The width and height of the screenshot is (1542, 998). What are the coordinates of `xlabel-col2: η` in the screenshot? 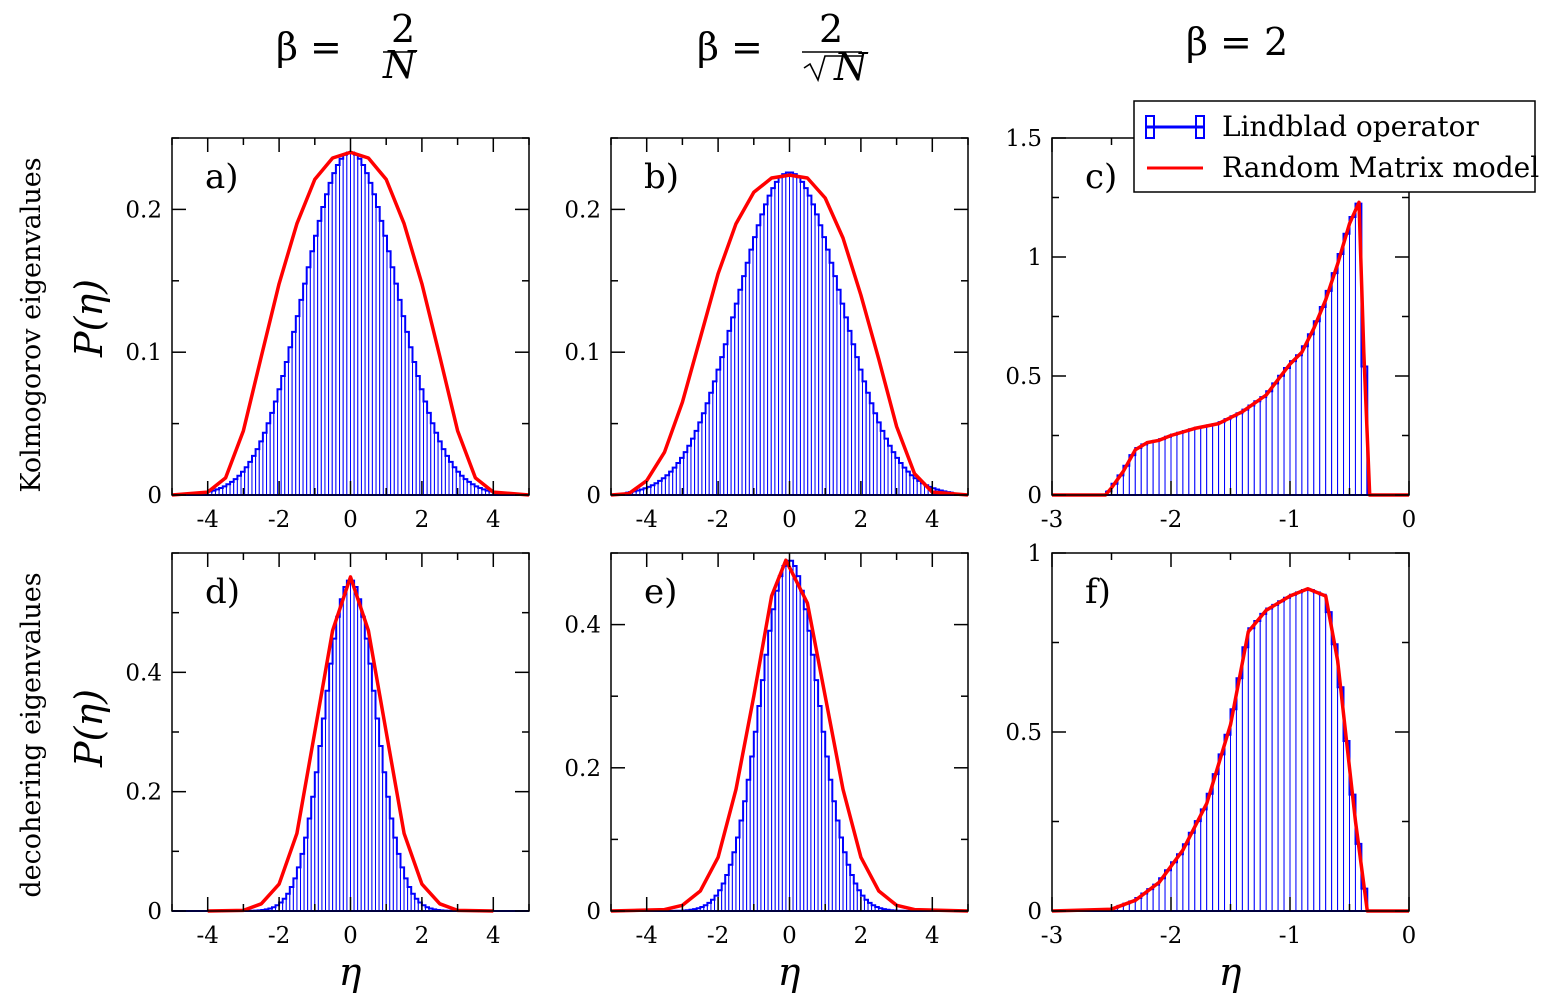 It's located at (789, 972).